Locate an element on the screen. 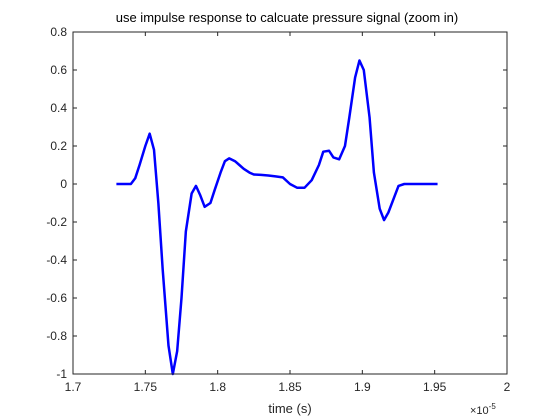 This screenshot has width=560, height=420. x-tick-label: 1.8 is located at coordinates (217, 387).